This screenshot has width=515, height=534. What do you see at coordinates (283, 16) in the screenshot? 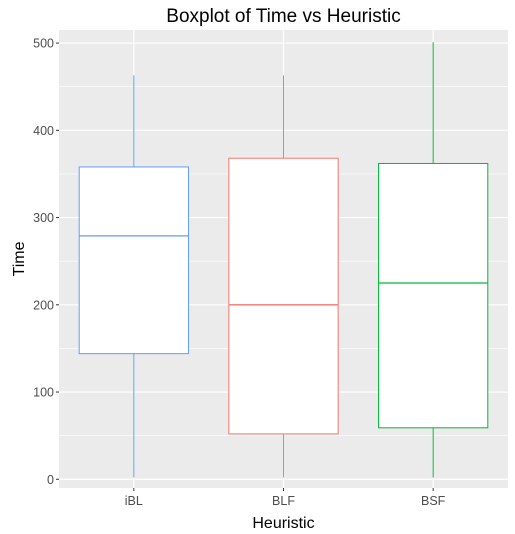
I see `chart-title: Boxplot of Time vs Heuristic` at bounding box center [283, 16].